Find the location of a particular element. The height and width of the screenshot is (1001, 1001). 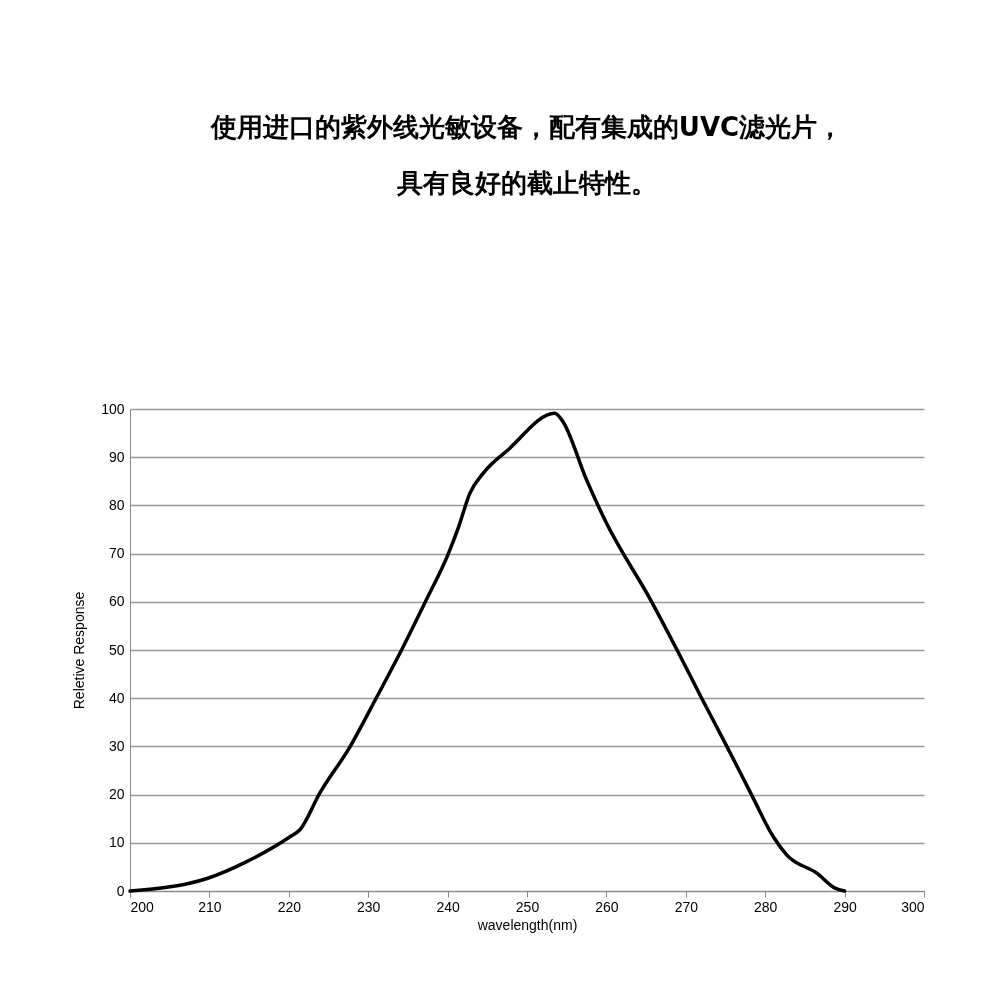

x-tick-label: 220 is located at coordinates (289, 906).